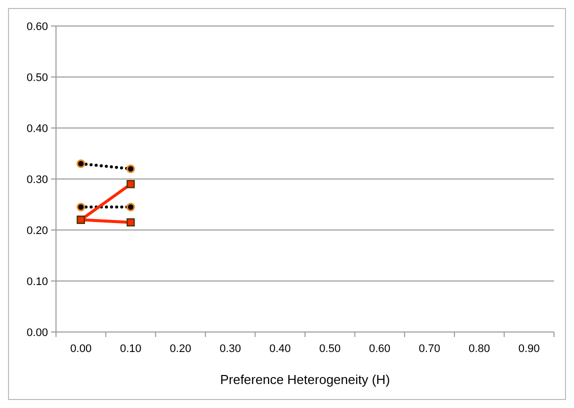  I want to click on x-tick-label: 0.90, so click(529, 349).